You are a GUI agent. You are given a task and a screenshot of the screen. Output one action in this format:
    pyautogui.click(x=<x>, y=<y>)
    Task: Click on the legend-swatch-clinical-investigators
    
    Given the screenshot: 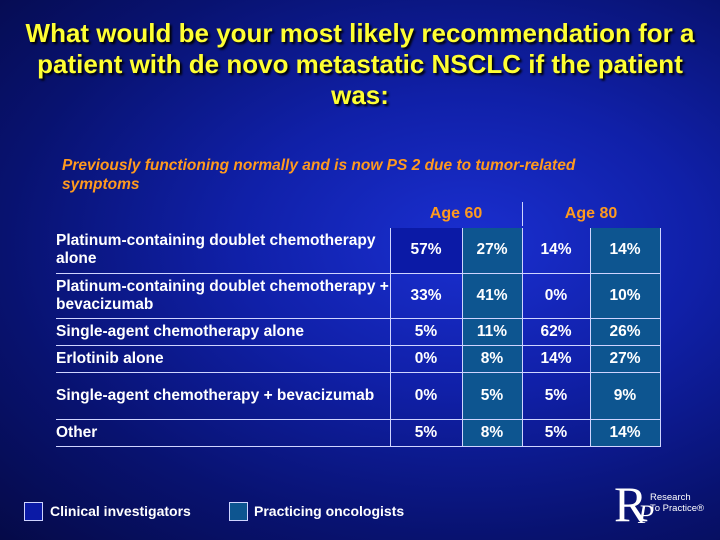 What is the action you would take?
    pyautogui.click(x=33, y=511)
    